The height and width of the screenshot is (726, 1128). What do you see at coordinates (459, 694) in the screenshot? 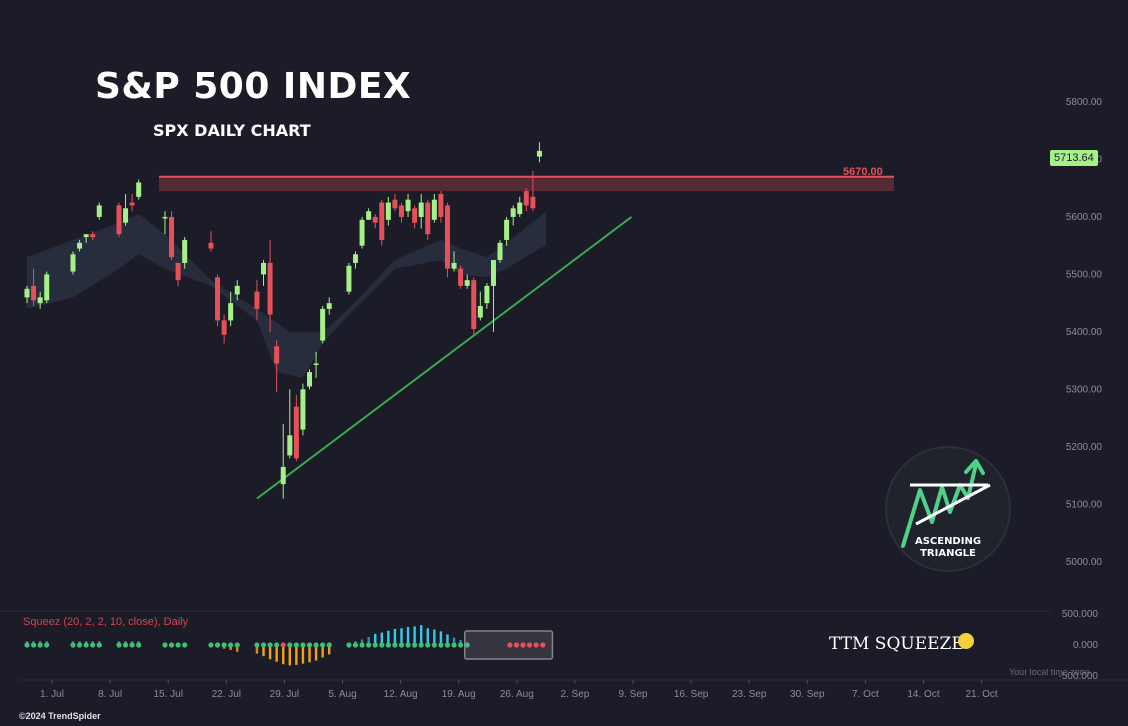
I see `time-tick-label: 19. Aug` at bounding box center [459, 694].